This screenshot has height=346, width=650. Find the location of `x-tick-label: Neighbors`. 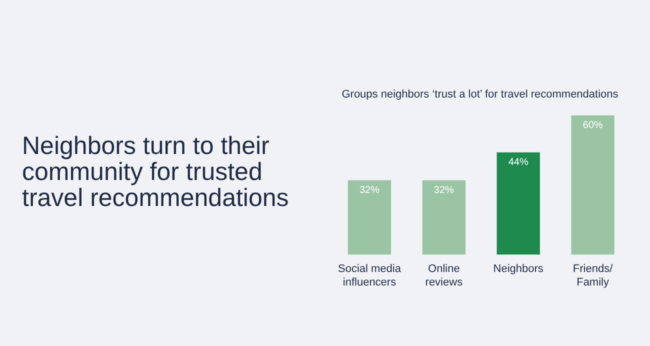

x-tick-label: Neighbors is located at coordinates (518, 269).